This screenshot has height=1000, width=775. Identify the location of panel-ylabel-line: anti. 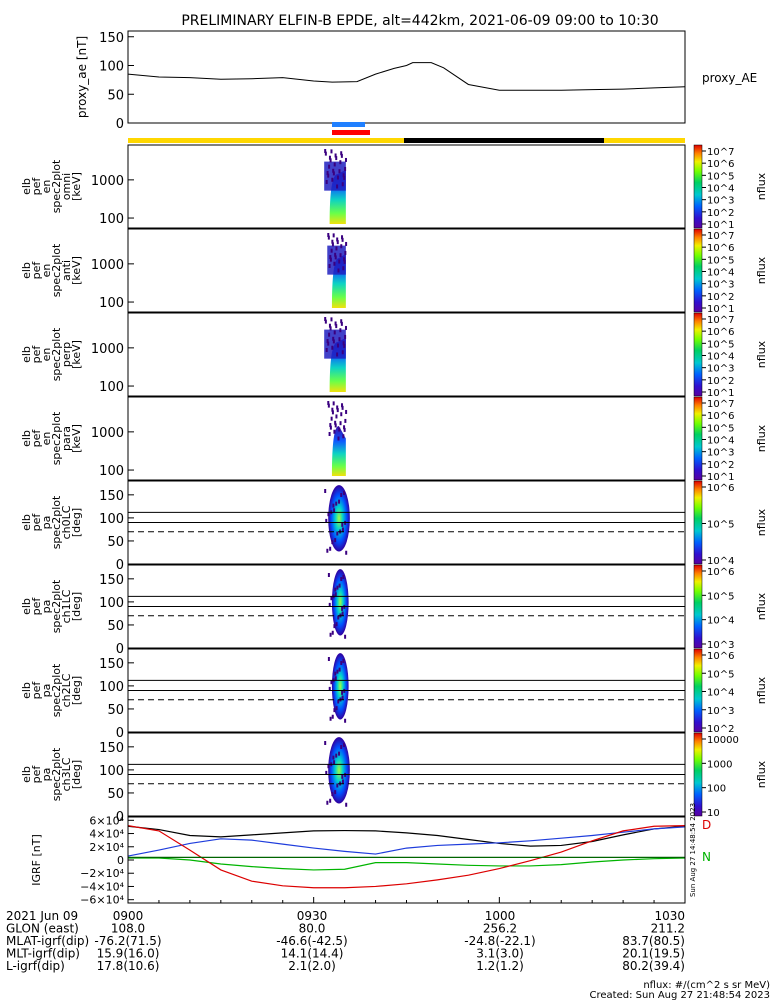
(66, 270).